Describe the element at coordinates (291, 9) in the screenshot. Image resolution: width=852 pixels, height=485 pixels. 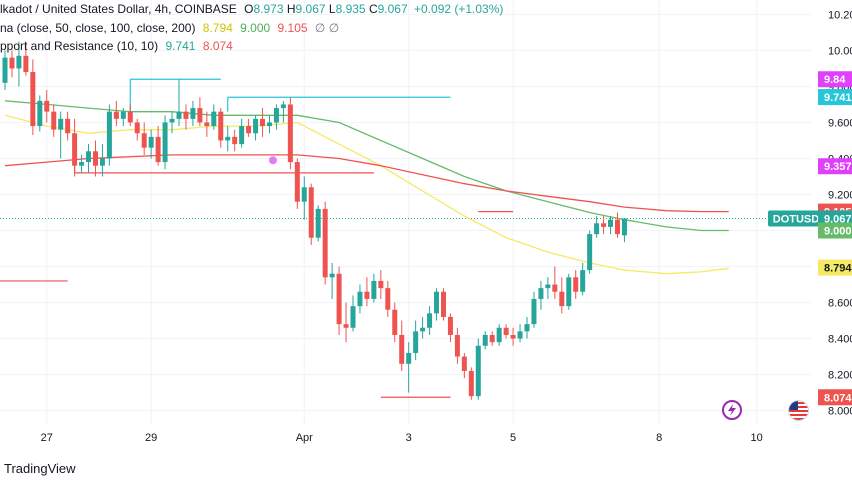
I see `ohlc-high-label: H` at that location.